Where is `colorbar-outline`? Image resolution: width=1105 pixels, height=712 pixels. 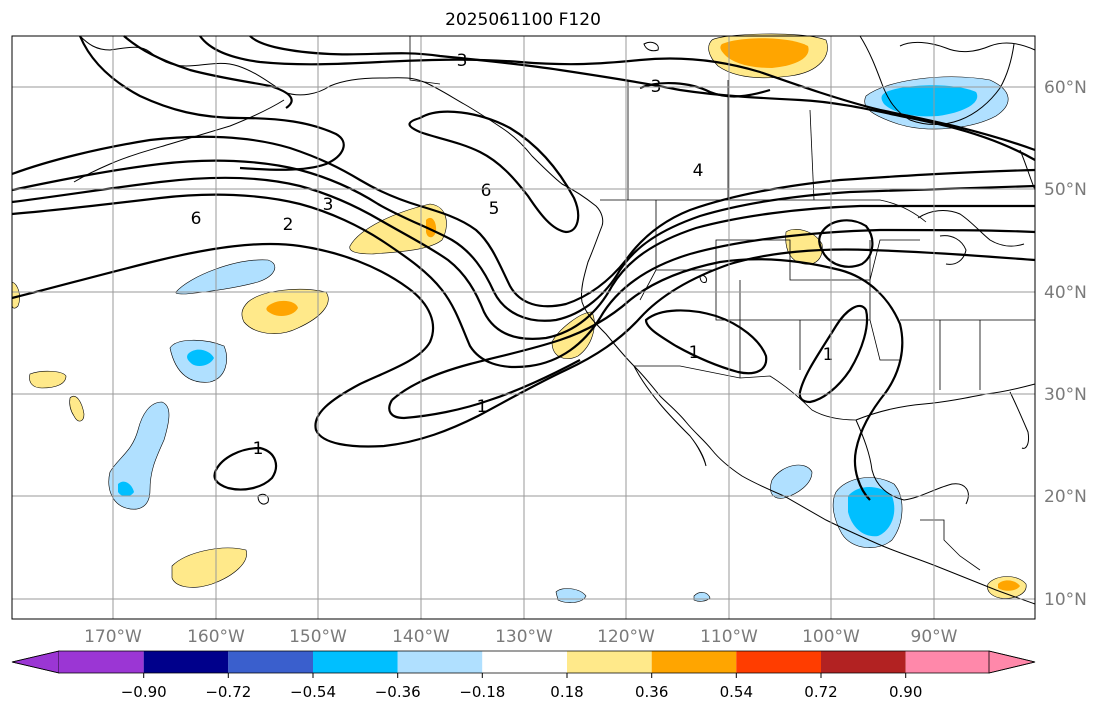
colorbar-outline is located at coordinates (523, 662).